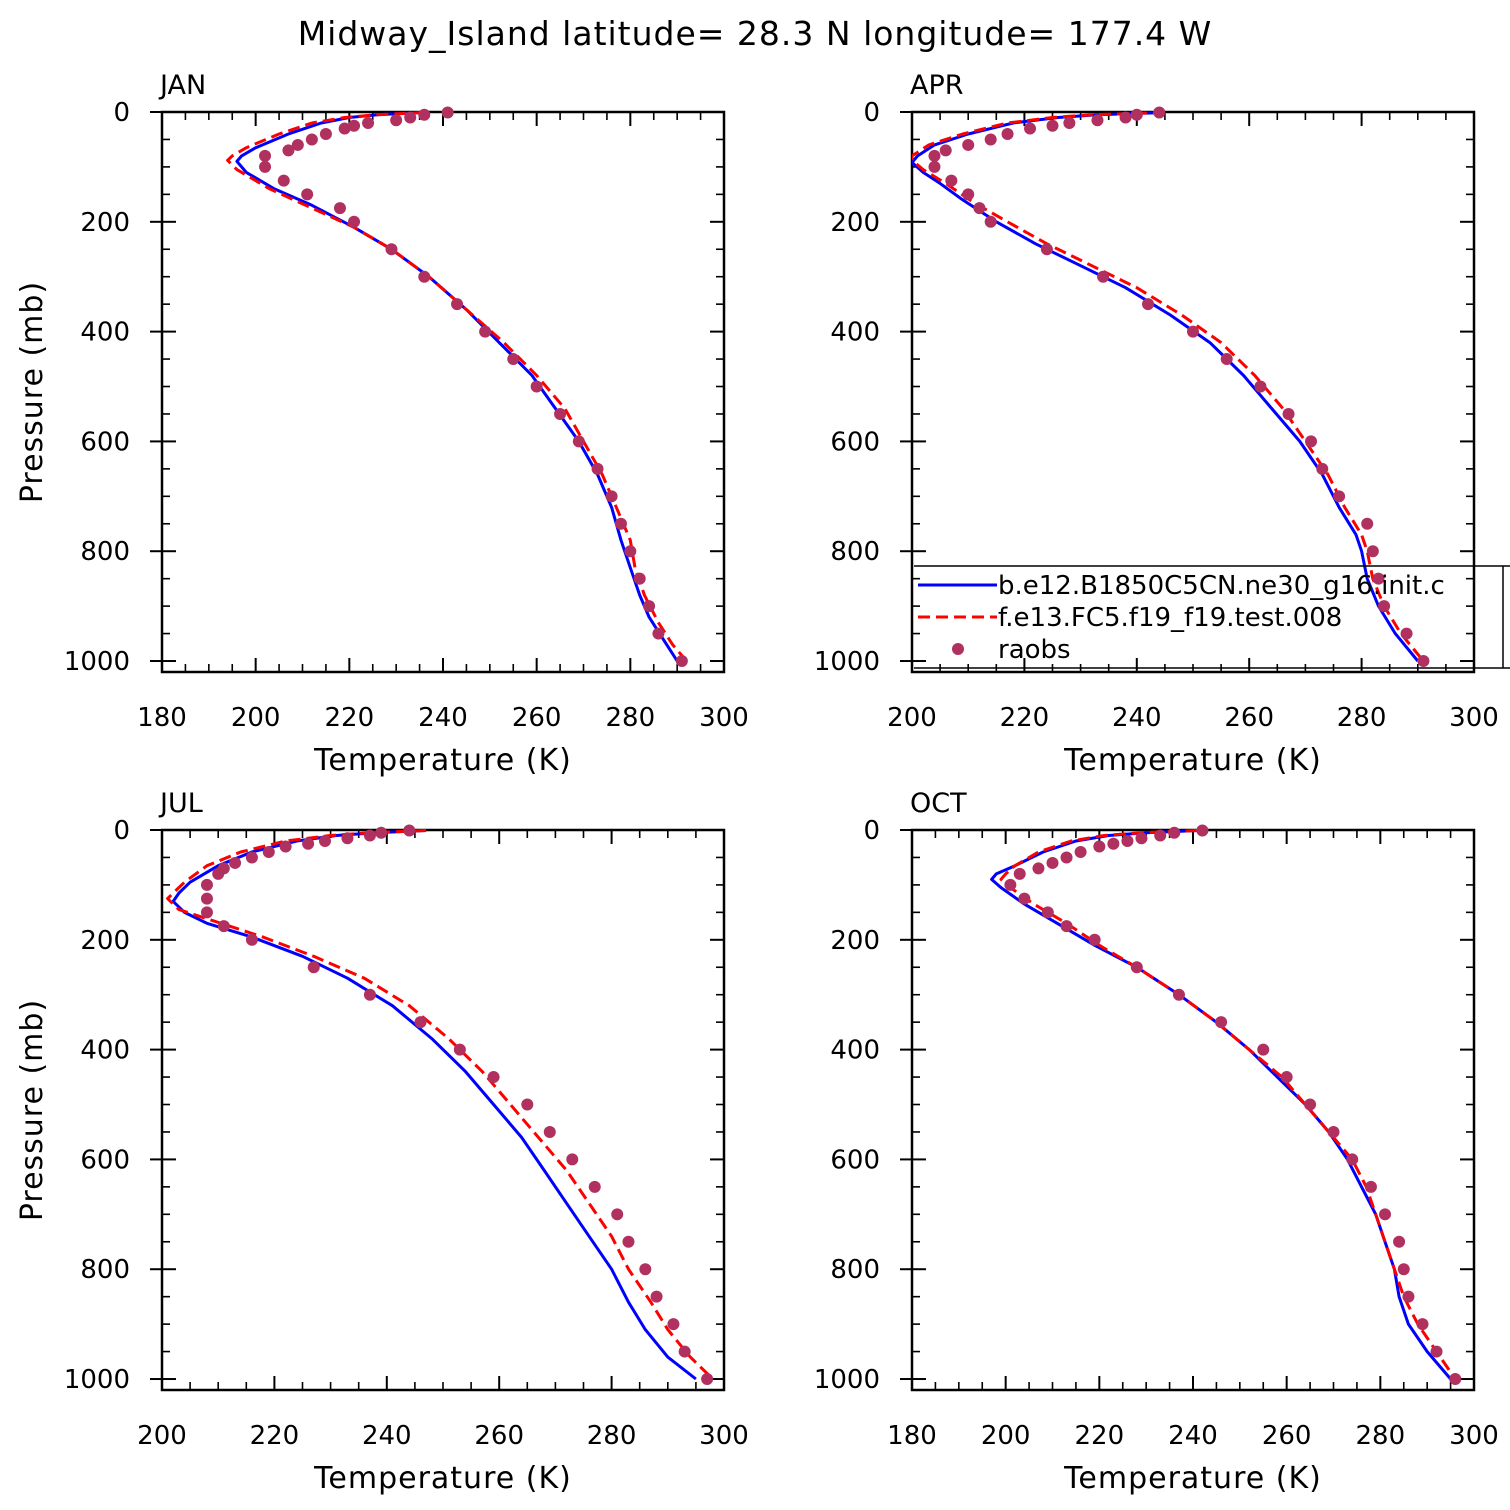  I want to click on panel-label: JAN, so click(182, 85).